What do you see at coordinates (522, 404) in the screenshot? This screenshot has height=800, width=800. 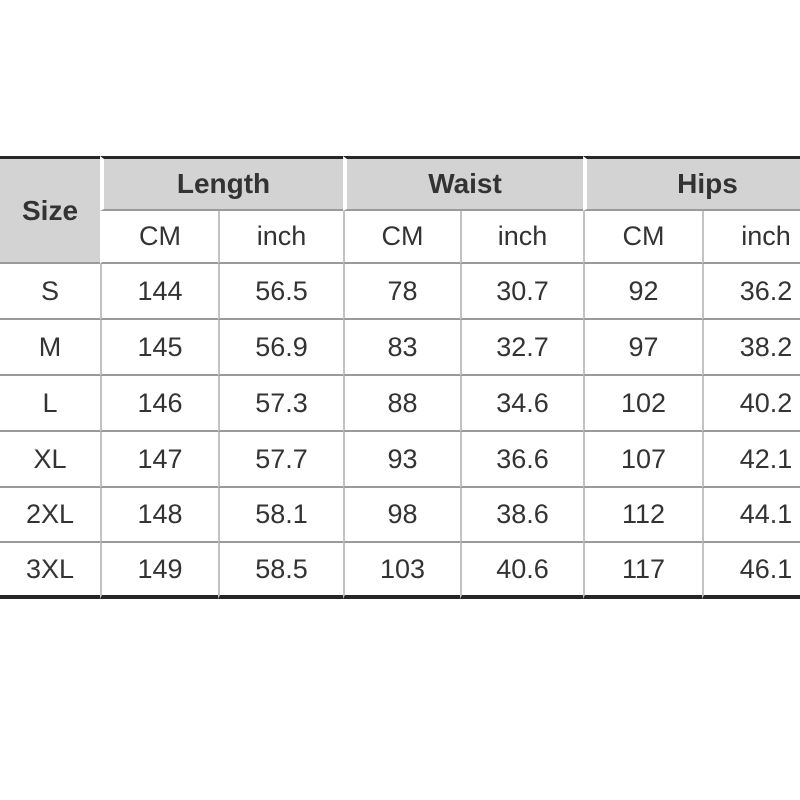 I see `waist-inch-value: 34.6` at bounding box center [522, 404].